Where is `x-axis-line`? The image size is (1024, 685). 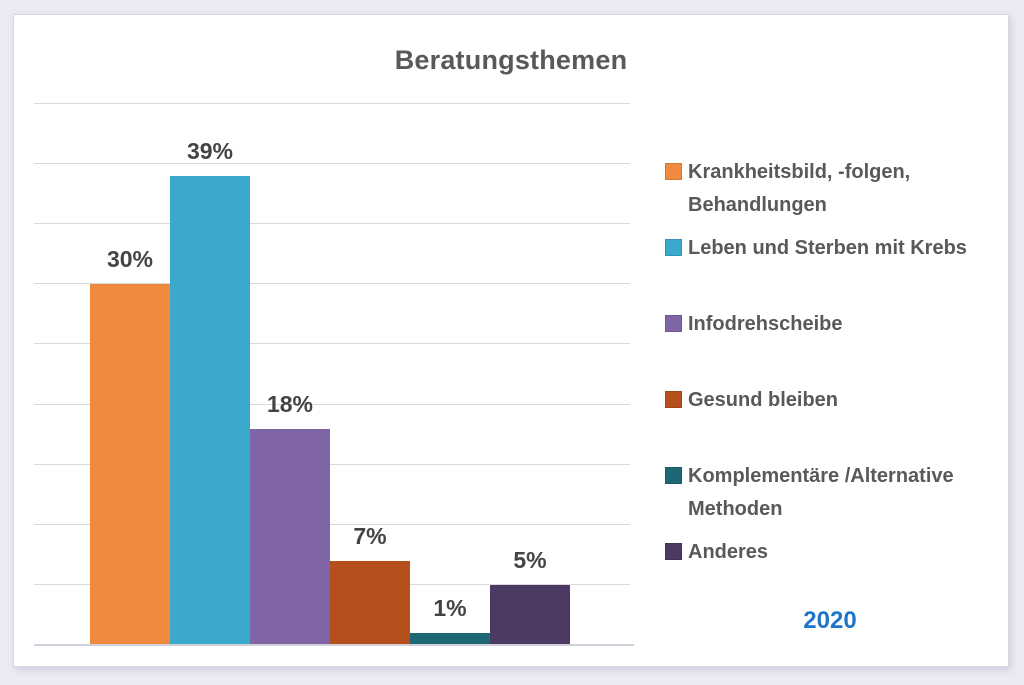
x-axis-line is located at coordinates (334, 645).